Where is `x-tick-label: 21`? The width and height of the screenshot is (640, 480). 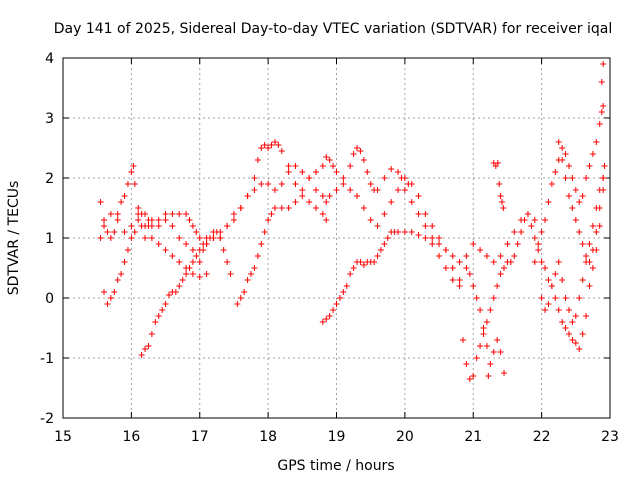
x-tick-label: 21 is located at coordinates (473, 437).